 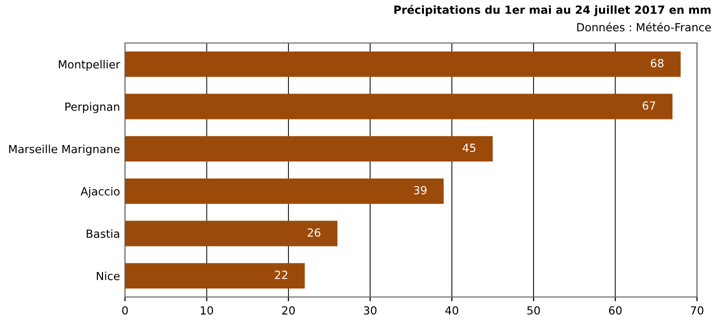 I want to click on x-tick-label: 60, so click(x=615, y=310).